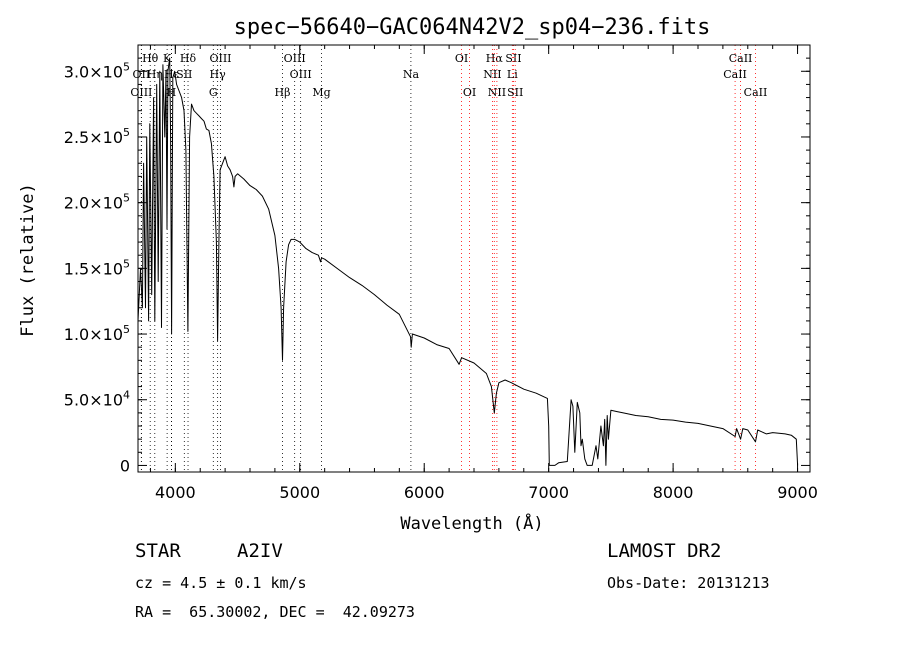 This screenshot has width=900, height=650. Describe the element at coordinates (321, 92) in the screenshot. I see `line-marker-label-23: Mg` at that location.